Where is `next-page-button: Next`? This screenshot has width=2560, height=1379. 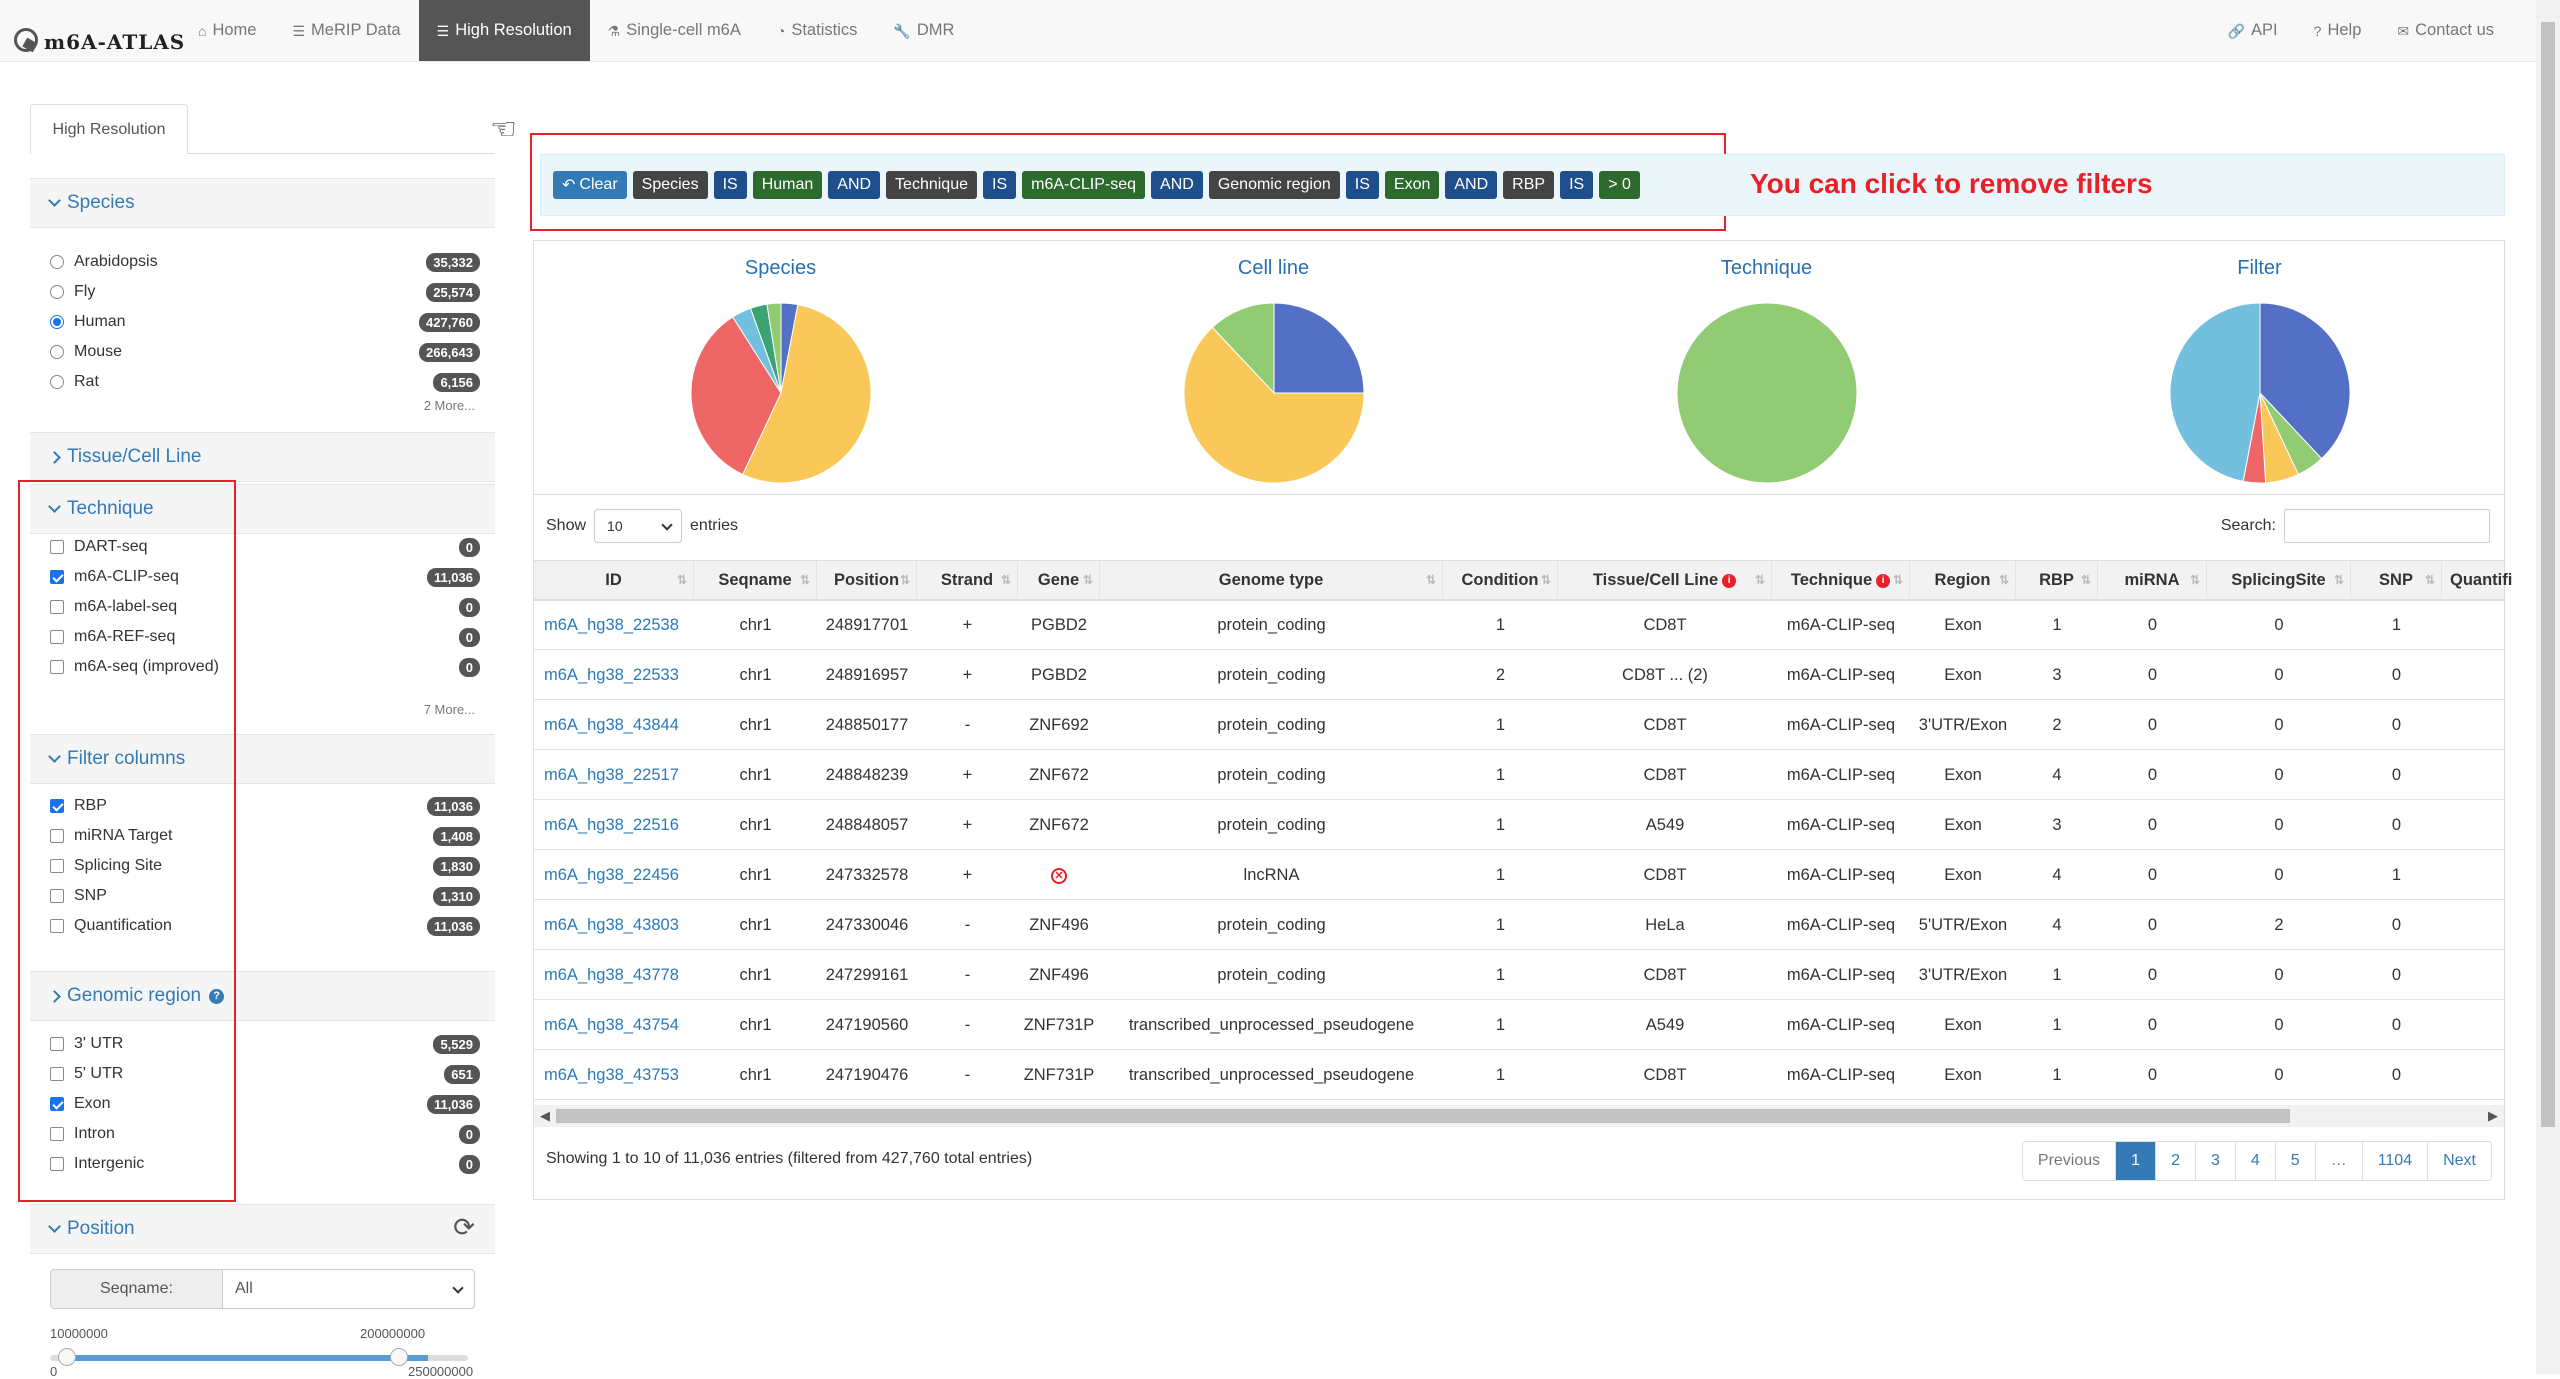
next-page-button: Next is located at coordinates (2459, 1161).